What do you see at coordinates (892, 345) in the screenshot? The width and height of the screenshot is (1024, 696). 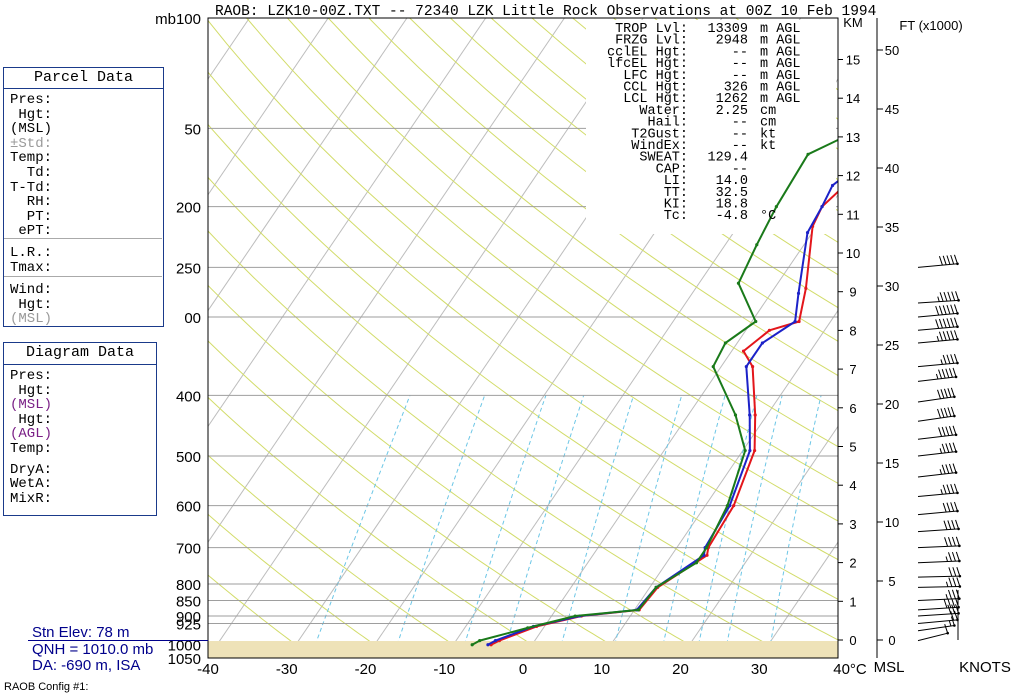 I see `ft-tick-label: 25` at bounding box center [892, 345].